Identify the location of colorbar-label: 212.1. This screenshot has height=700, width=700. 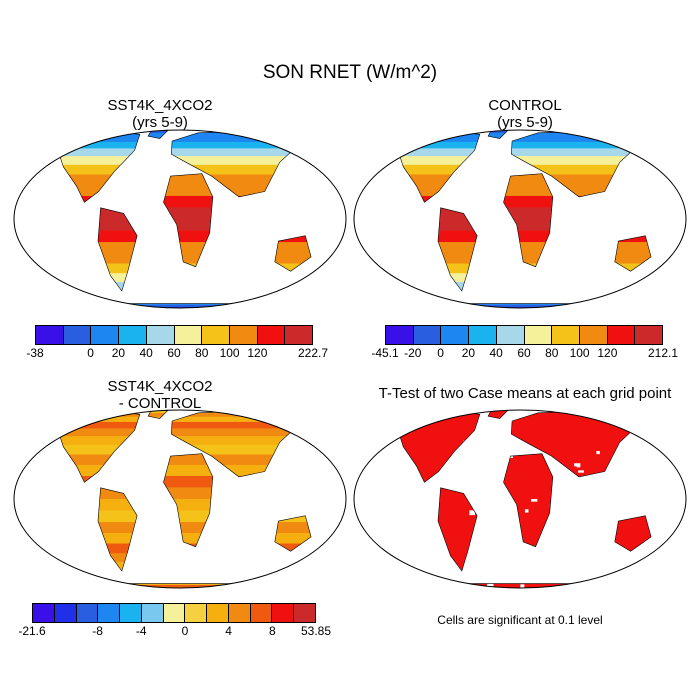
(663, 353).